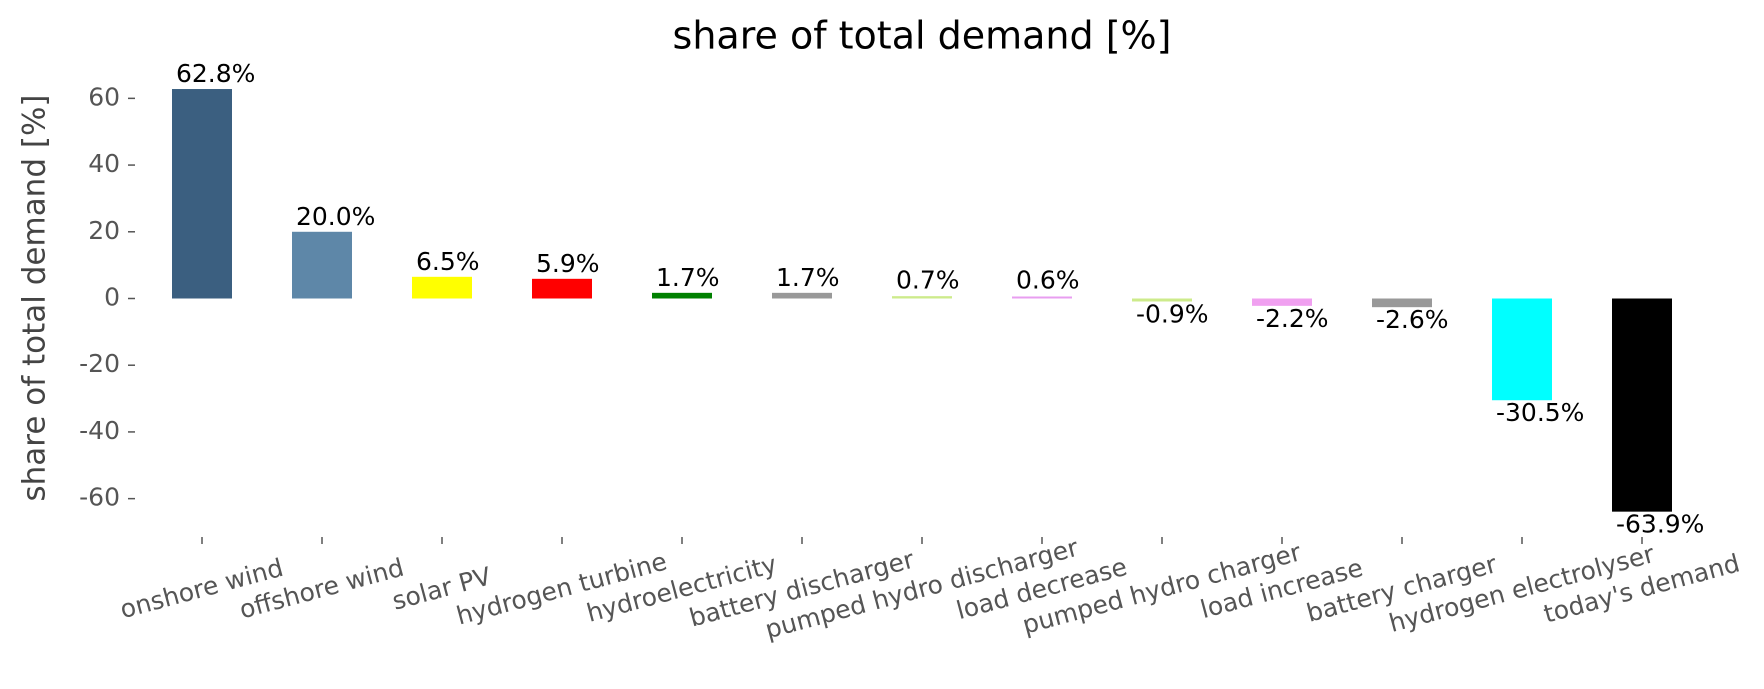 The height and width of the screenshot is (689, 1764). What do you see at coordinates (568, 263) in the screenshot?
I see `value-label: 5.9%` at bounding box center [568, 263].